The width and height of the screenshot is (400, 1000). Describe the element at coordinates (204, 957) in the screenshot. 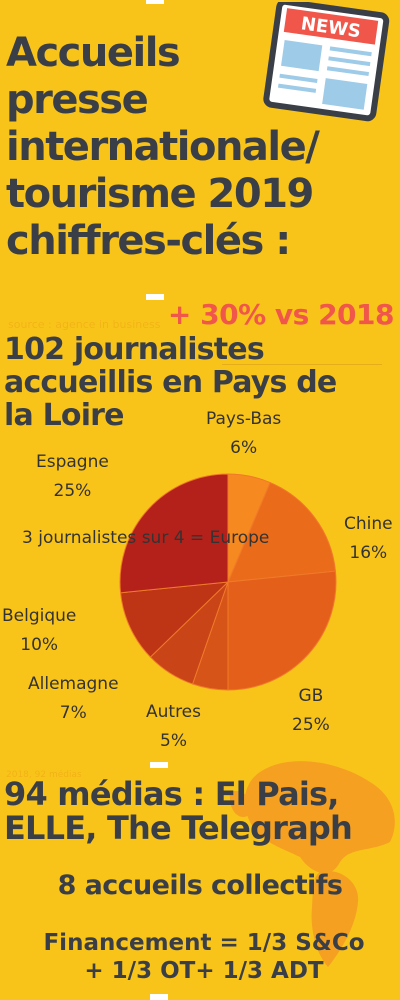

I see `financement-text: Financement = 1/3 S&Co + 1/3 OT+ 1/3 ADT` at that location.